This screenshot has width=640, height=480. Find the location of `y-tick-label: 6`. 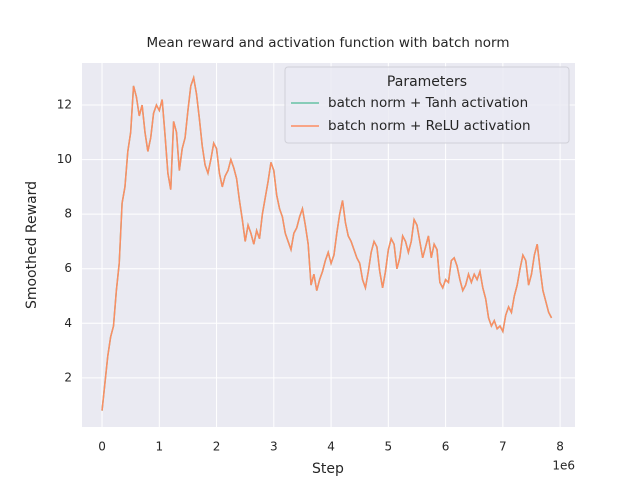

y-tick-label: 6 is located at coordinates (68, 268).